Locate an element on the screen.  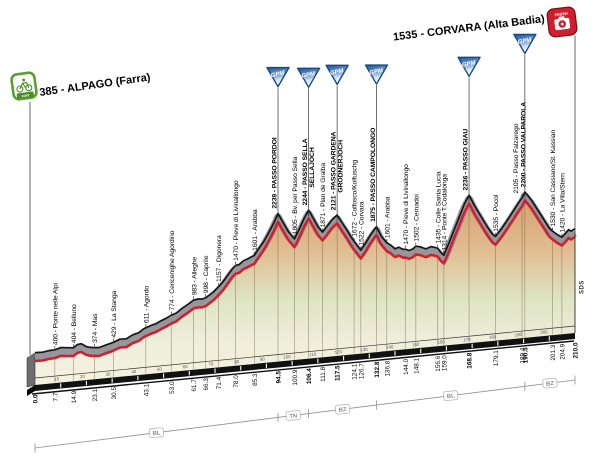
place-label: 400 - Ponte nelle Alpi is located at coordinates (55, 313).